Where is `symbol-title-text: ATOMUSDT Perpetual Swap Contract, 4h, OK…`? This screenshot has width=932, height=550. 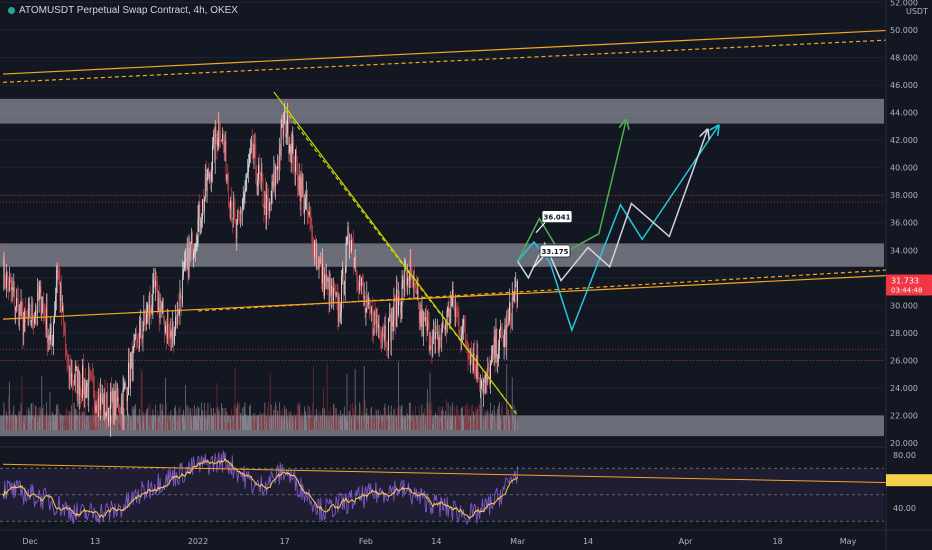
symbol-title-text: ATOMUSDT Perpetual Swap Contract, 4h, OK… is located at coordinates (128, 10).